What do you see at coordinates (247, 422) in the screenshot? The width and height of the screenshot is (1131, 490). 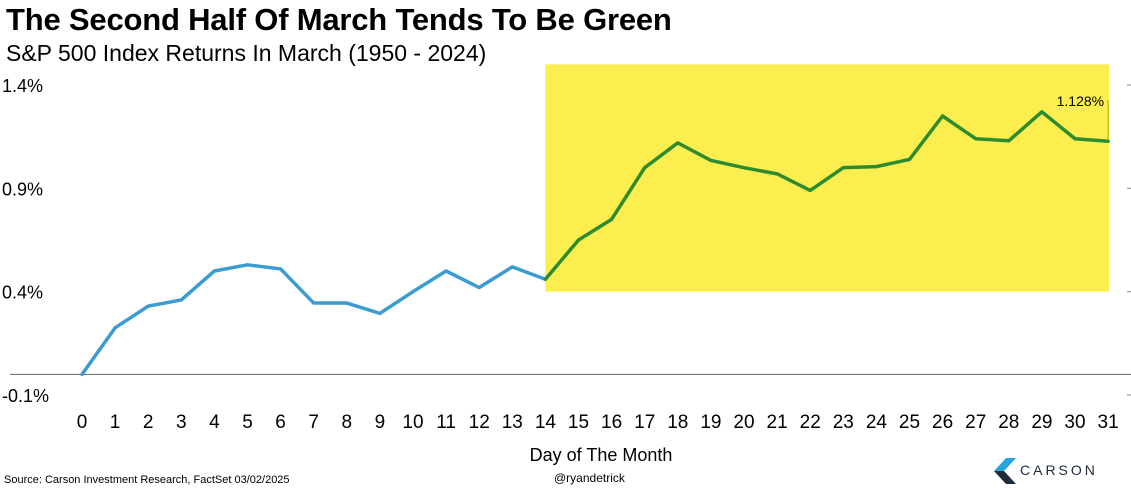 I see `x-tick-label: 5` at bounding box center [247, 422].